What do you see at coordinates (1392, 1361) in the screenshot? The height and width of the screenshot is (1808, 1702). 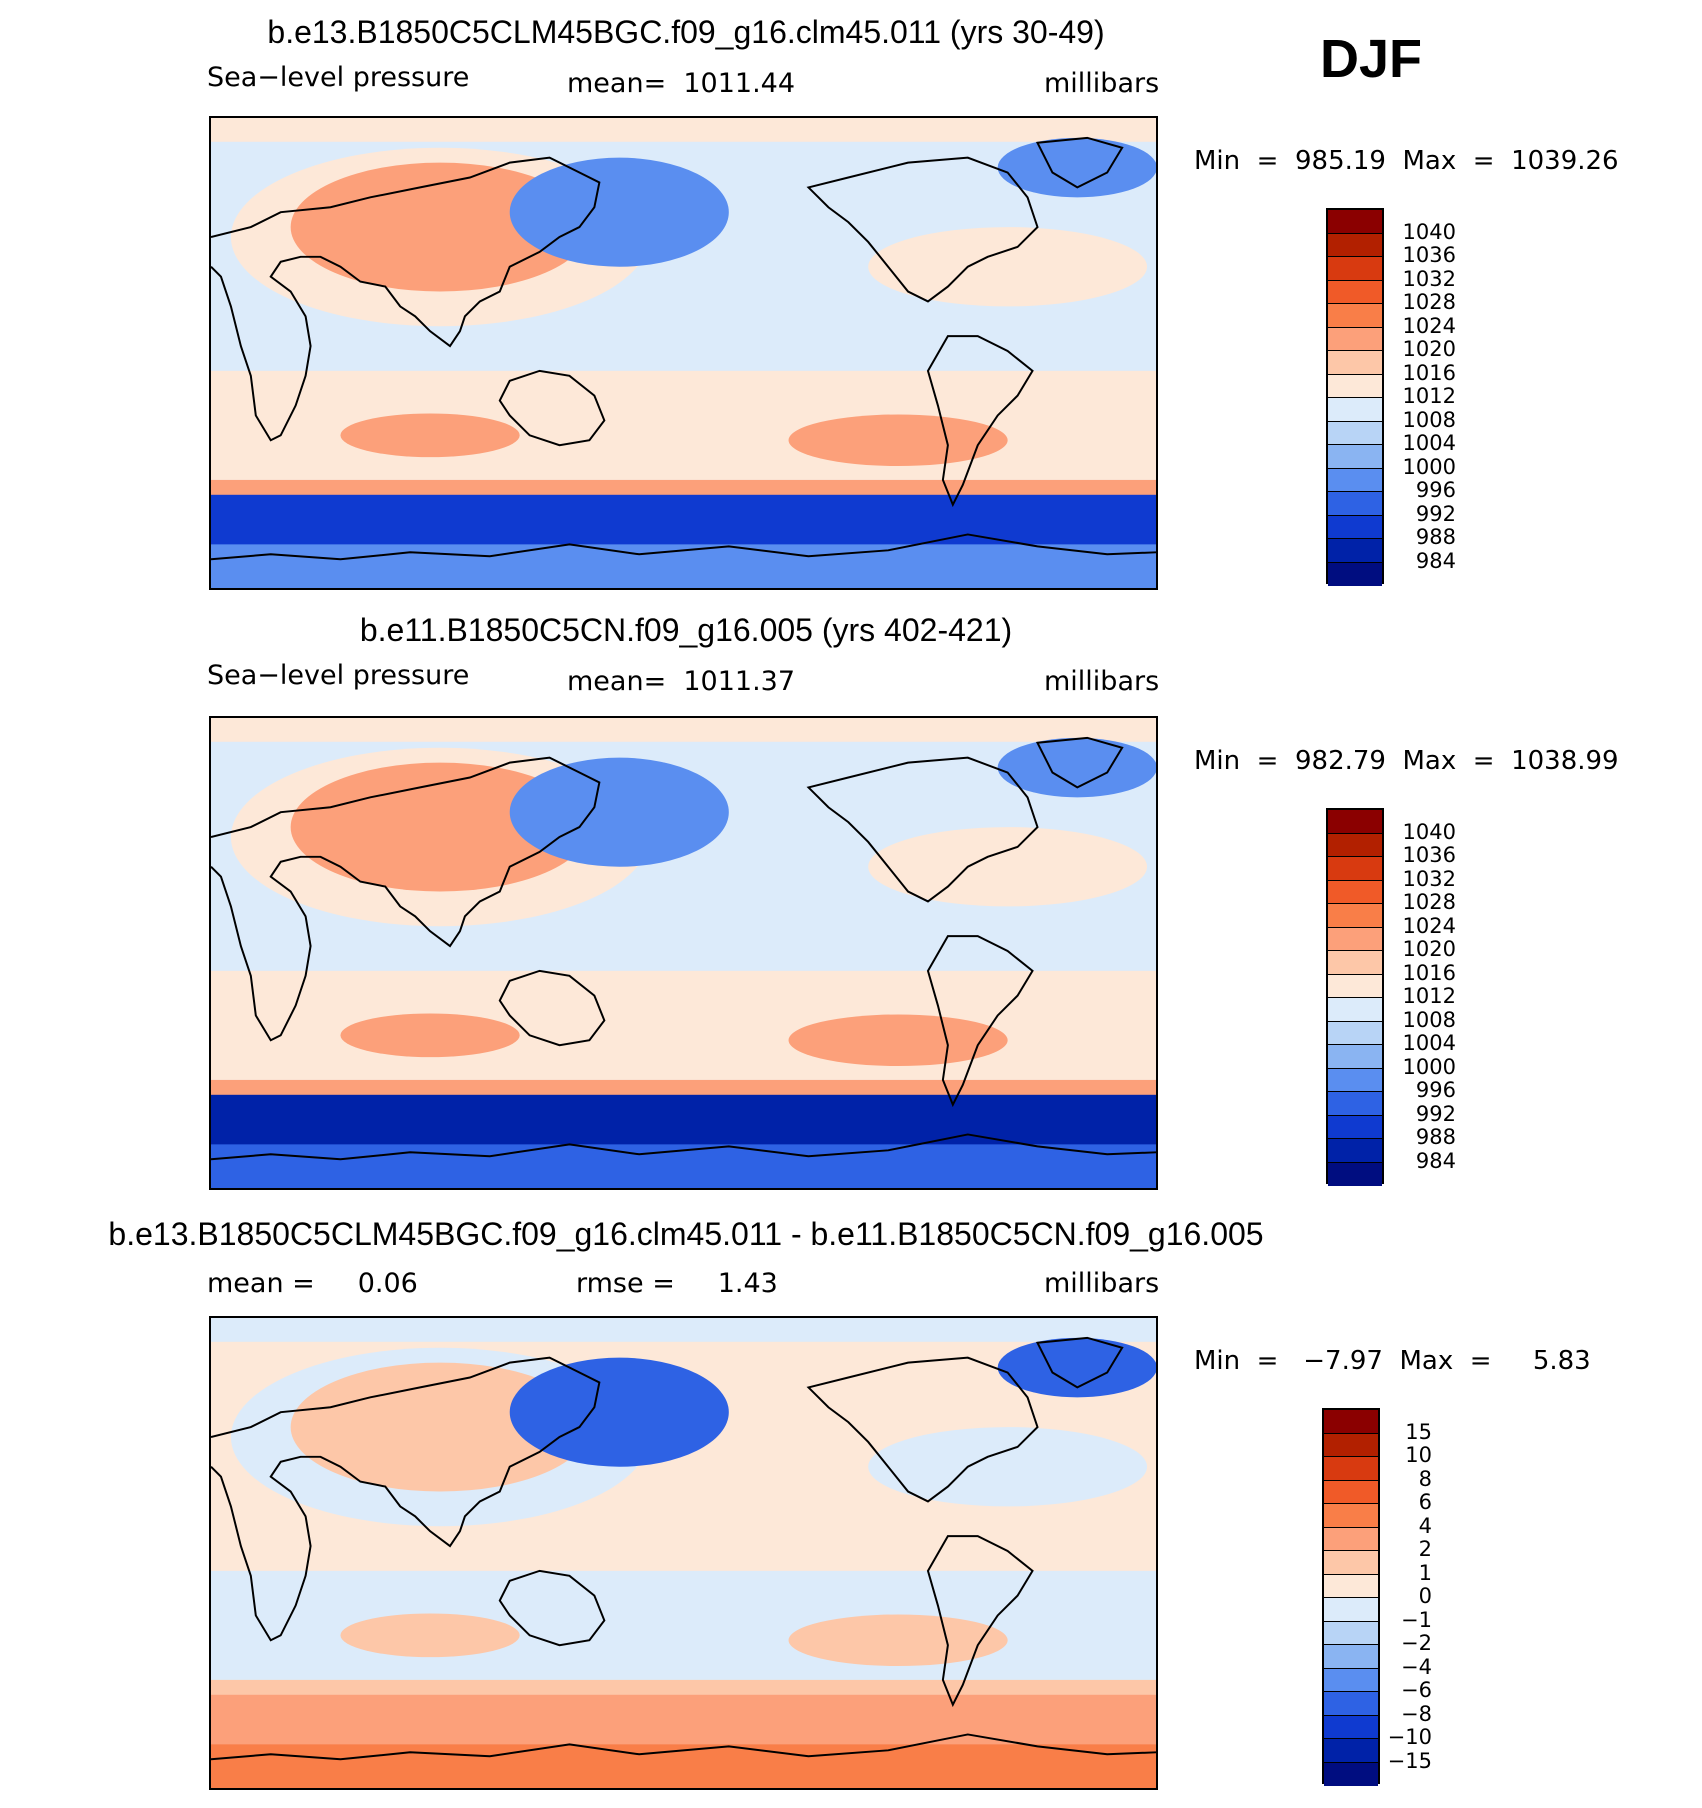 I see `panel-3-minmax: Min = −7.97 Max = 5.83` at bounding box center [1392, 1361].